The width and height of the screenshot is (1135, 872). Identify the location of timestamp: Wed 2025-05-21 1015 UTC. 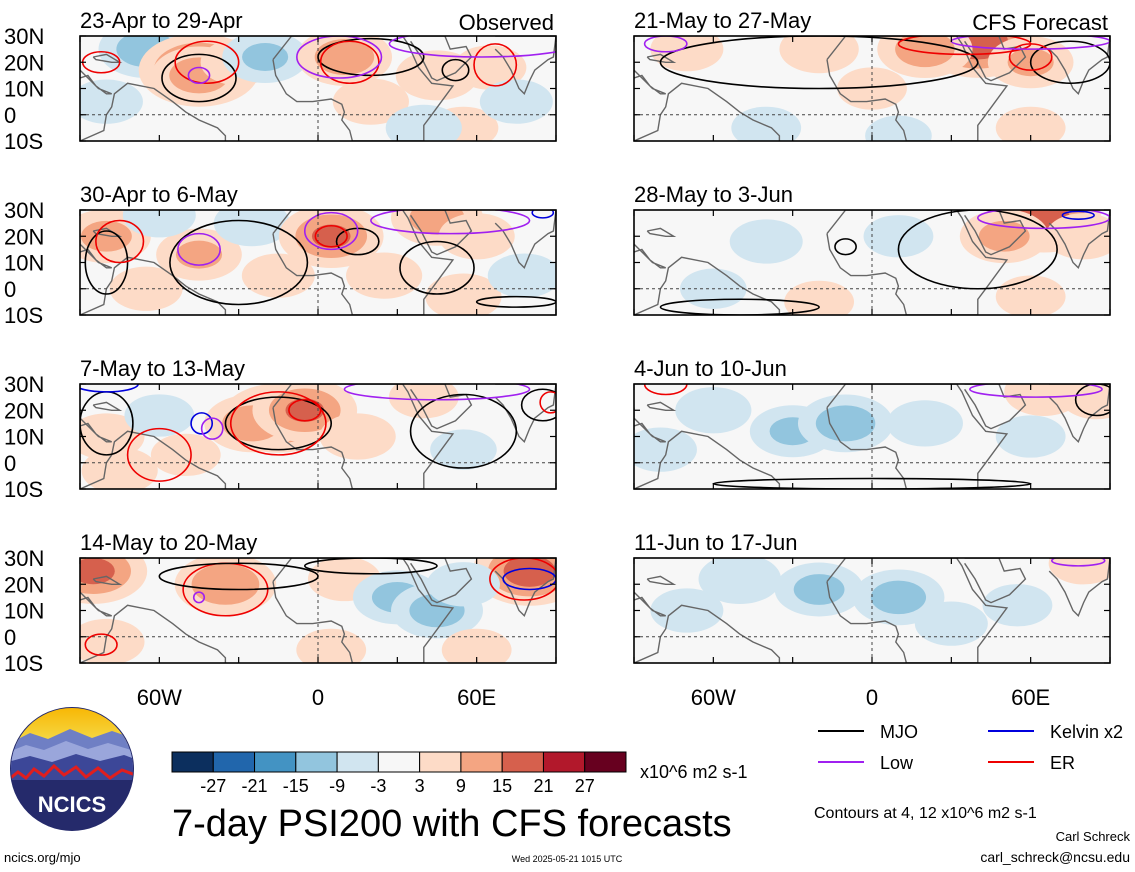
(567, 859).